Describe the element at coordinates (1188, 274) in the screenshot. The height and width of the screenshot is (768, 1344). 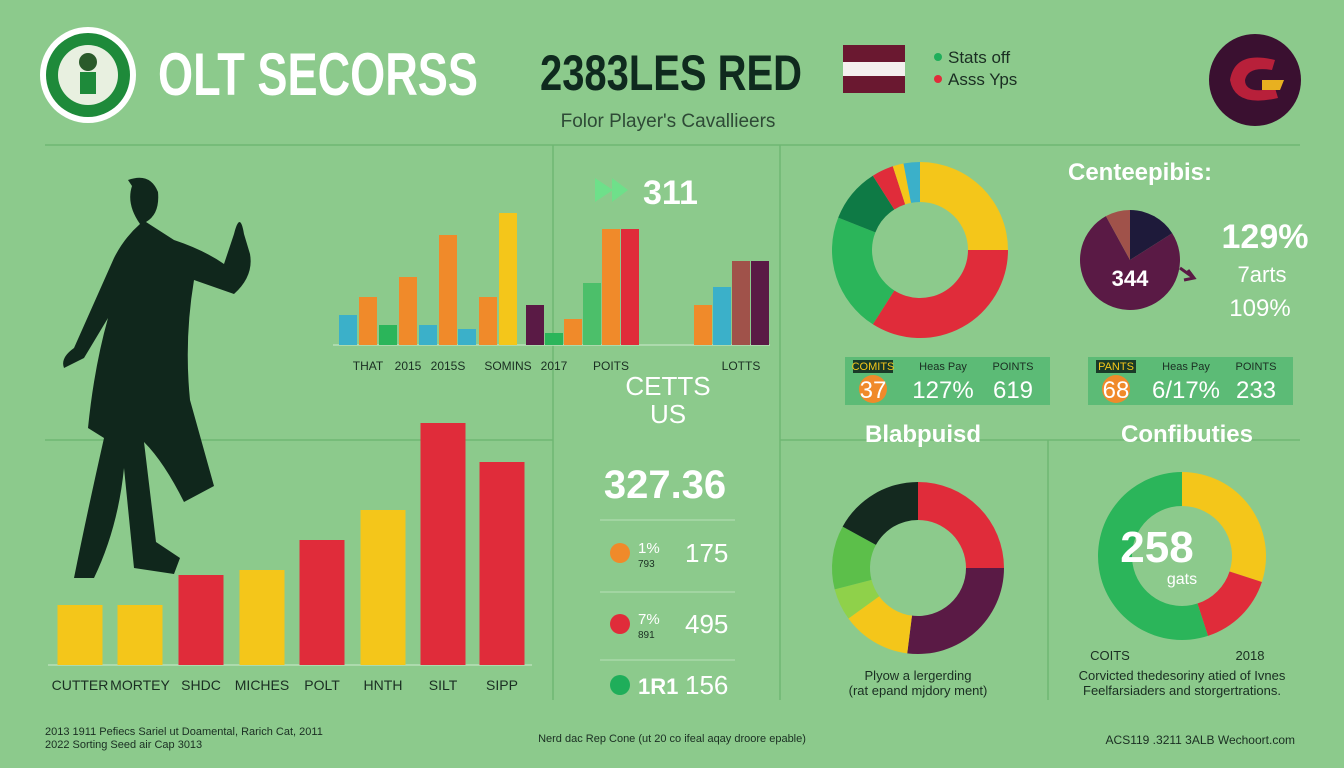
I see `arrow` at that location.